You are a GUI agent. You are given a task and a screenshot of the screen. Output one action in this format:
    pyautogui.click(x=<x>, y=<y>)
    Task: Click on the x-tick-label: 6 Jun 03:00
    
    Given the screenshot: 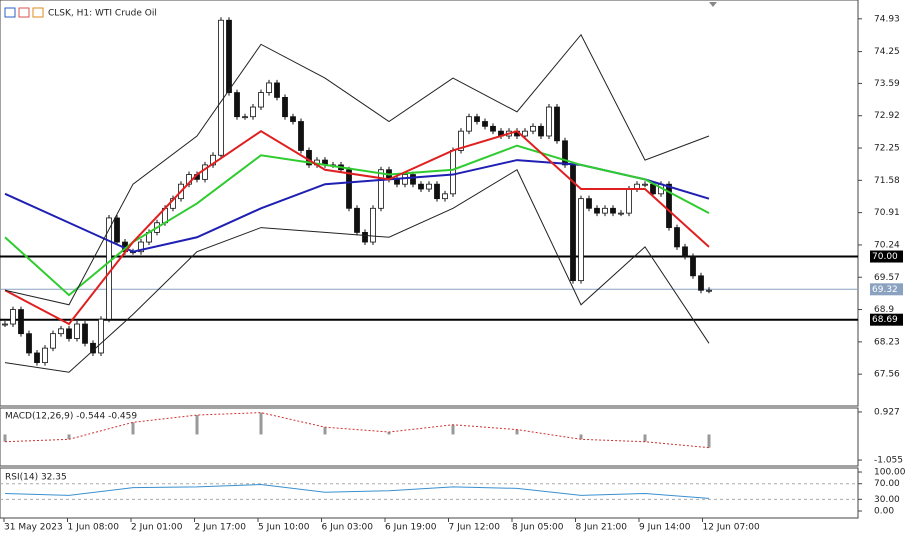 What is the action you would take?
    pyautogui.click(x=348, y=528)
    